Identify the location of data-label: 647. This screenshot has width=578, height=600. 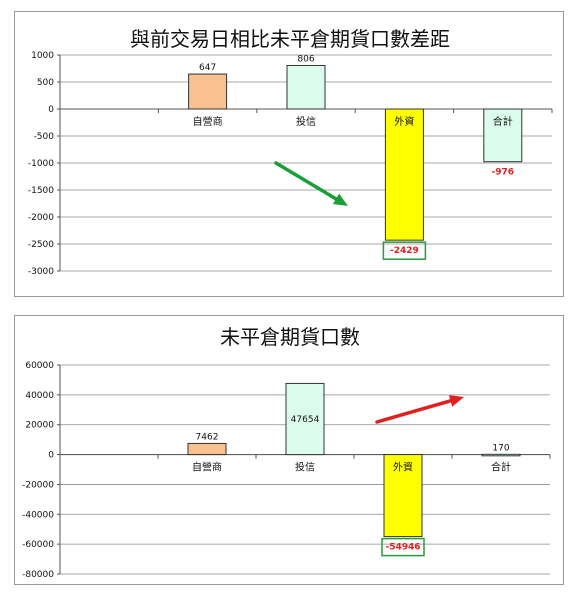
(207, 68).